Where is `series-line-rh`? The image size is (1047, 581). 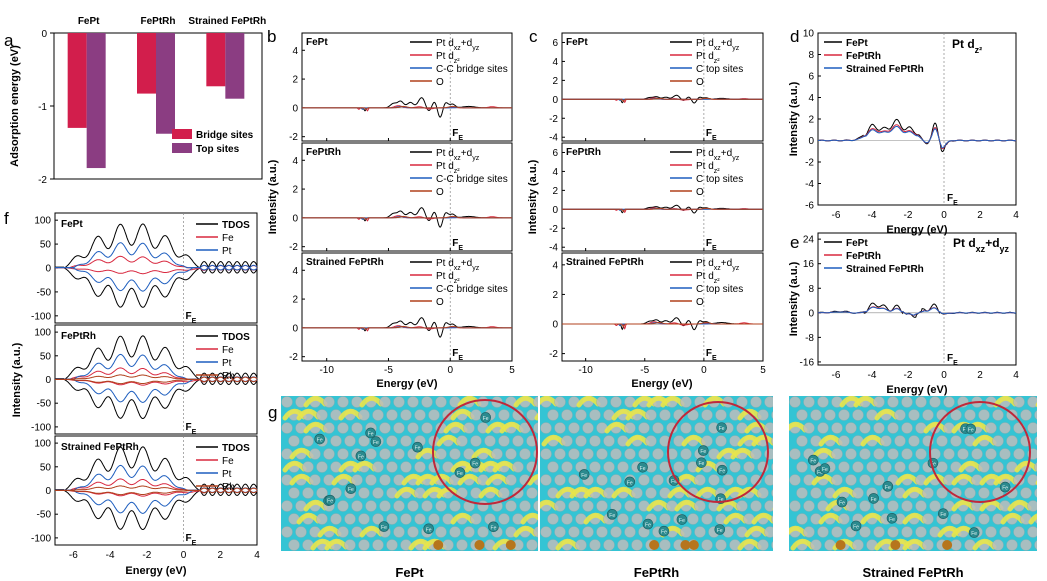 series-line-rh is located at coordinates (156, 492).